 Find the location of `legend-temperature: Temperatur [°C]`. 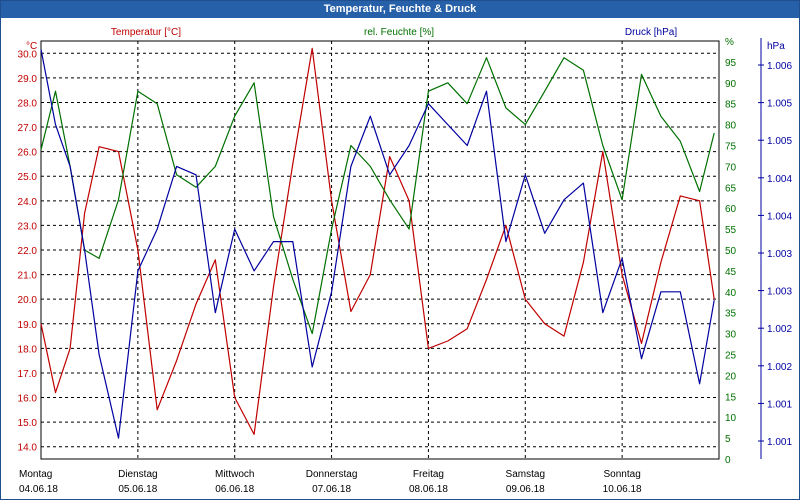

legend-temperature: Temperatur [°C] is located at coordinates (146, 32).